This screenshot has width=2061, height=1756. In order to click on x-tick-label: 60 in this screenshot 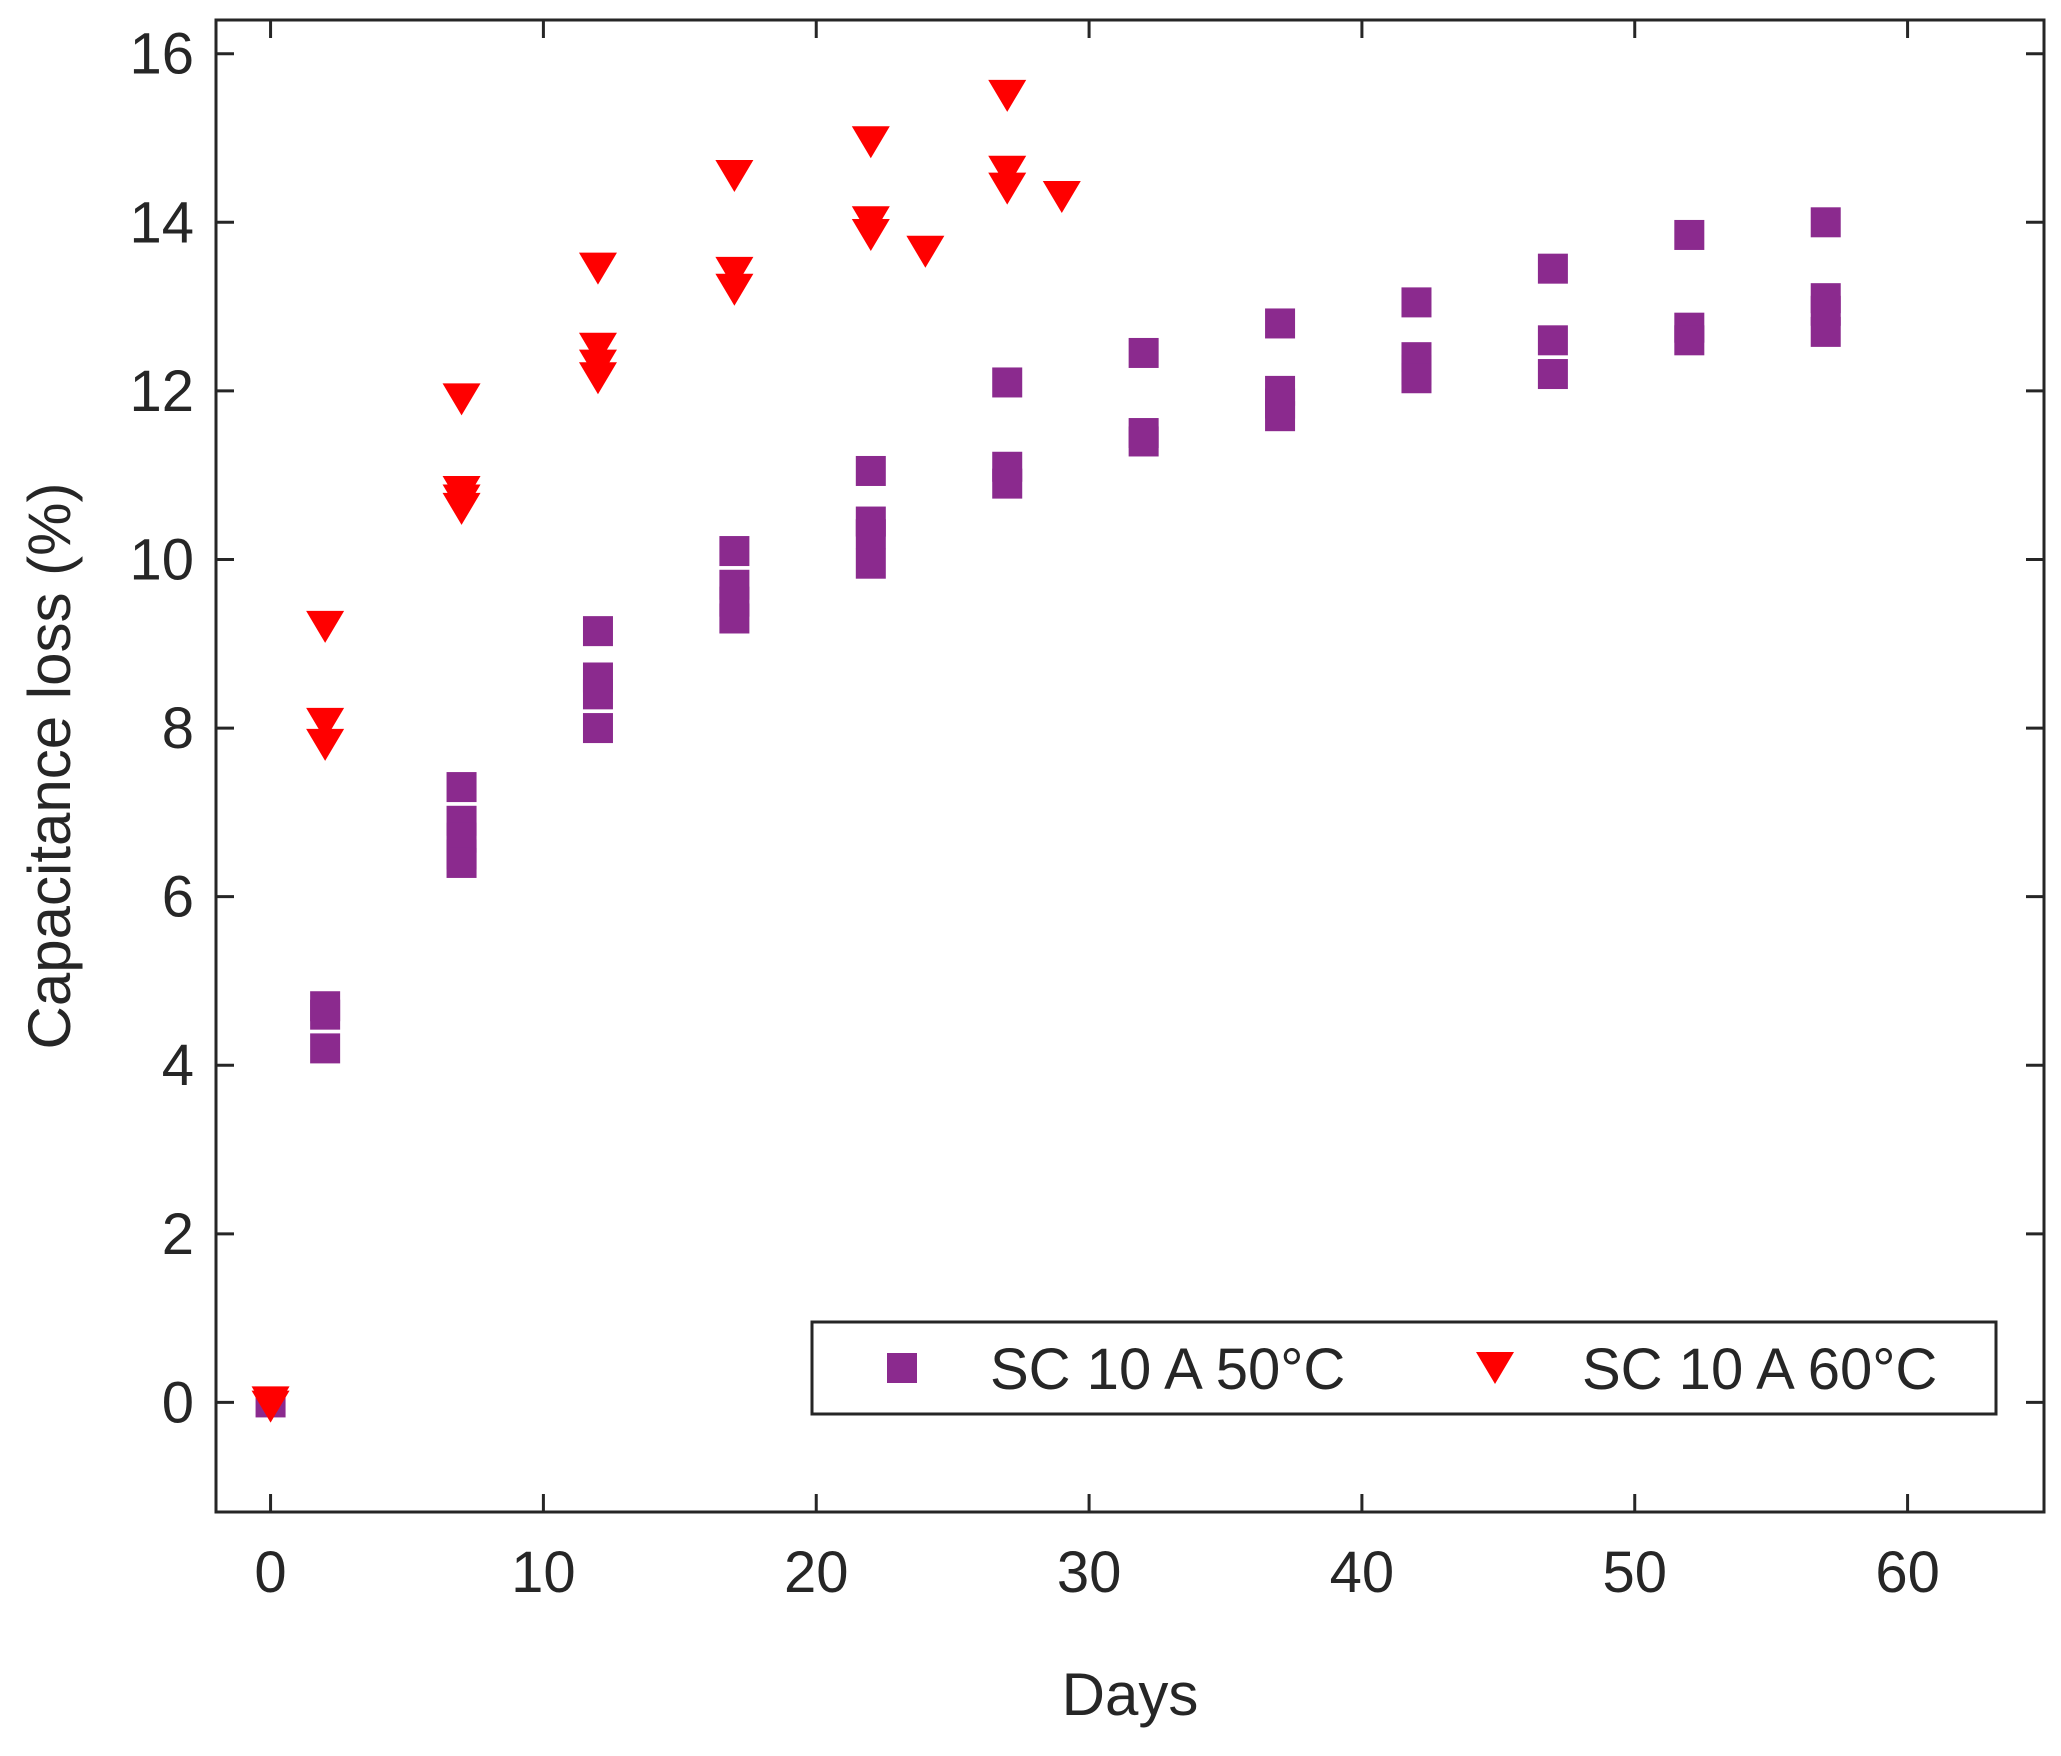, I will do `click(1907, 1572)`.